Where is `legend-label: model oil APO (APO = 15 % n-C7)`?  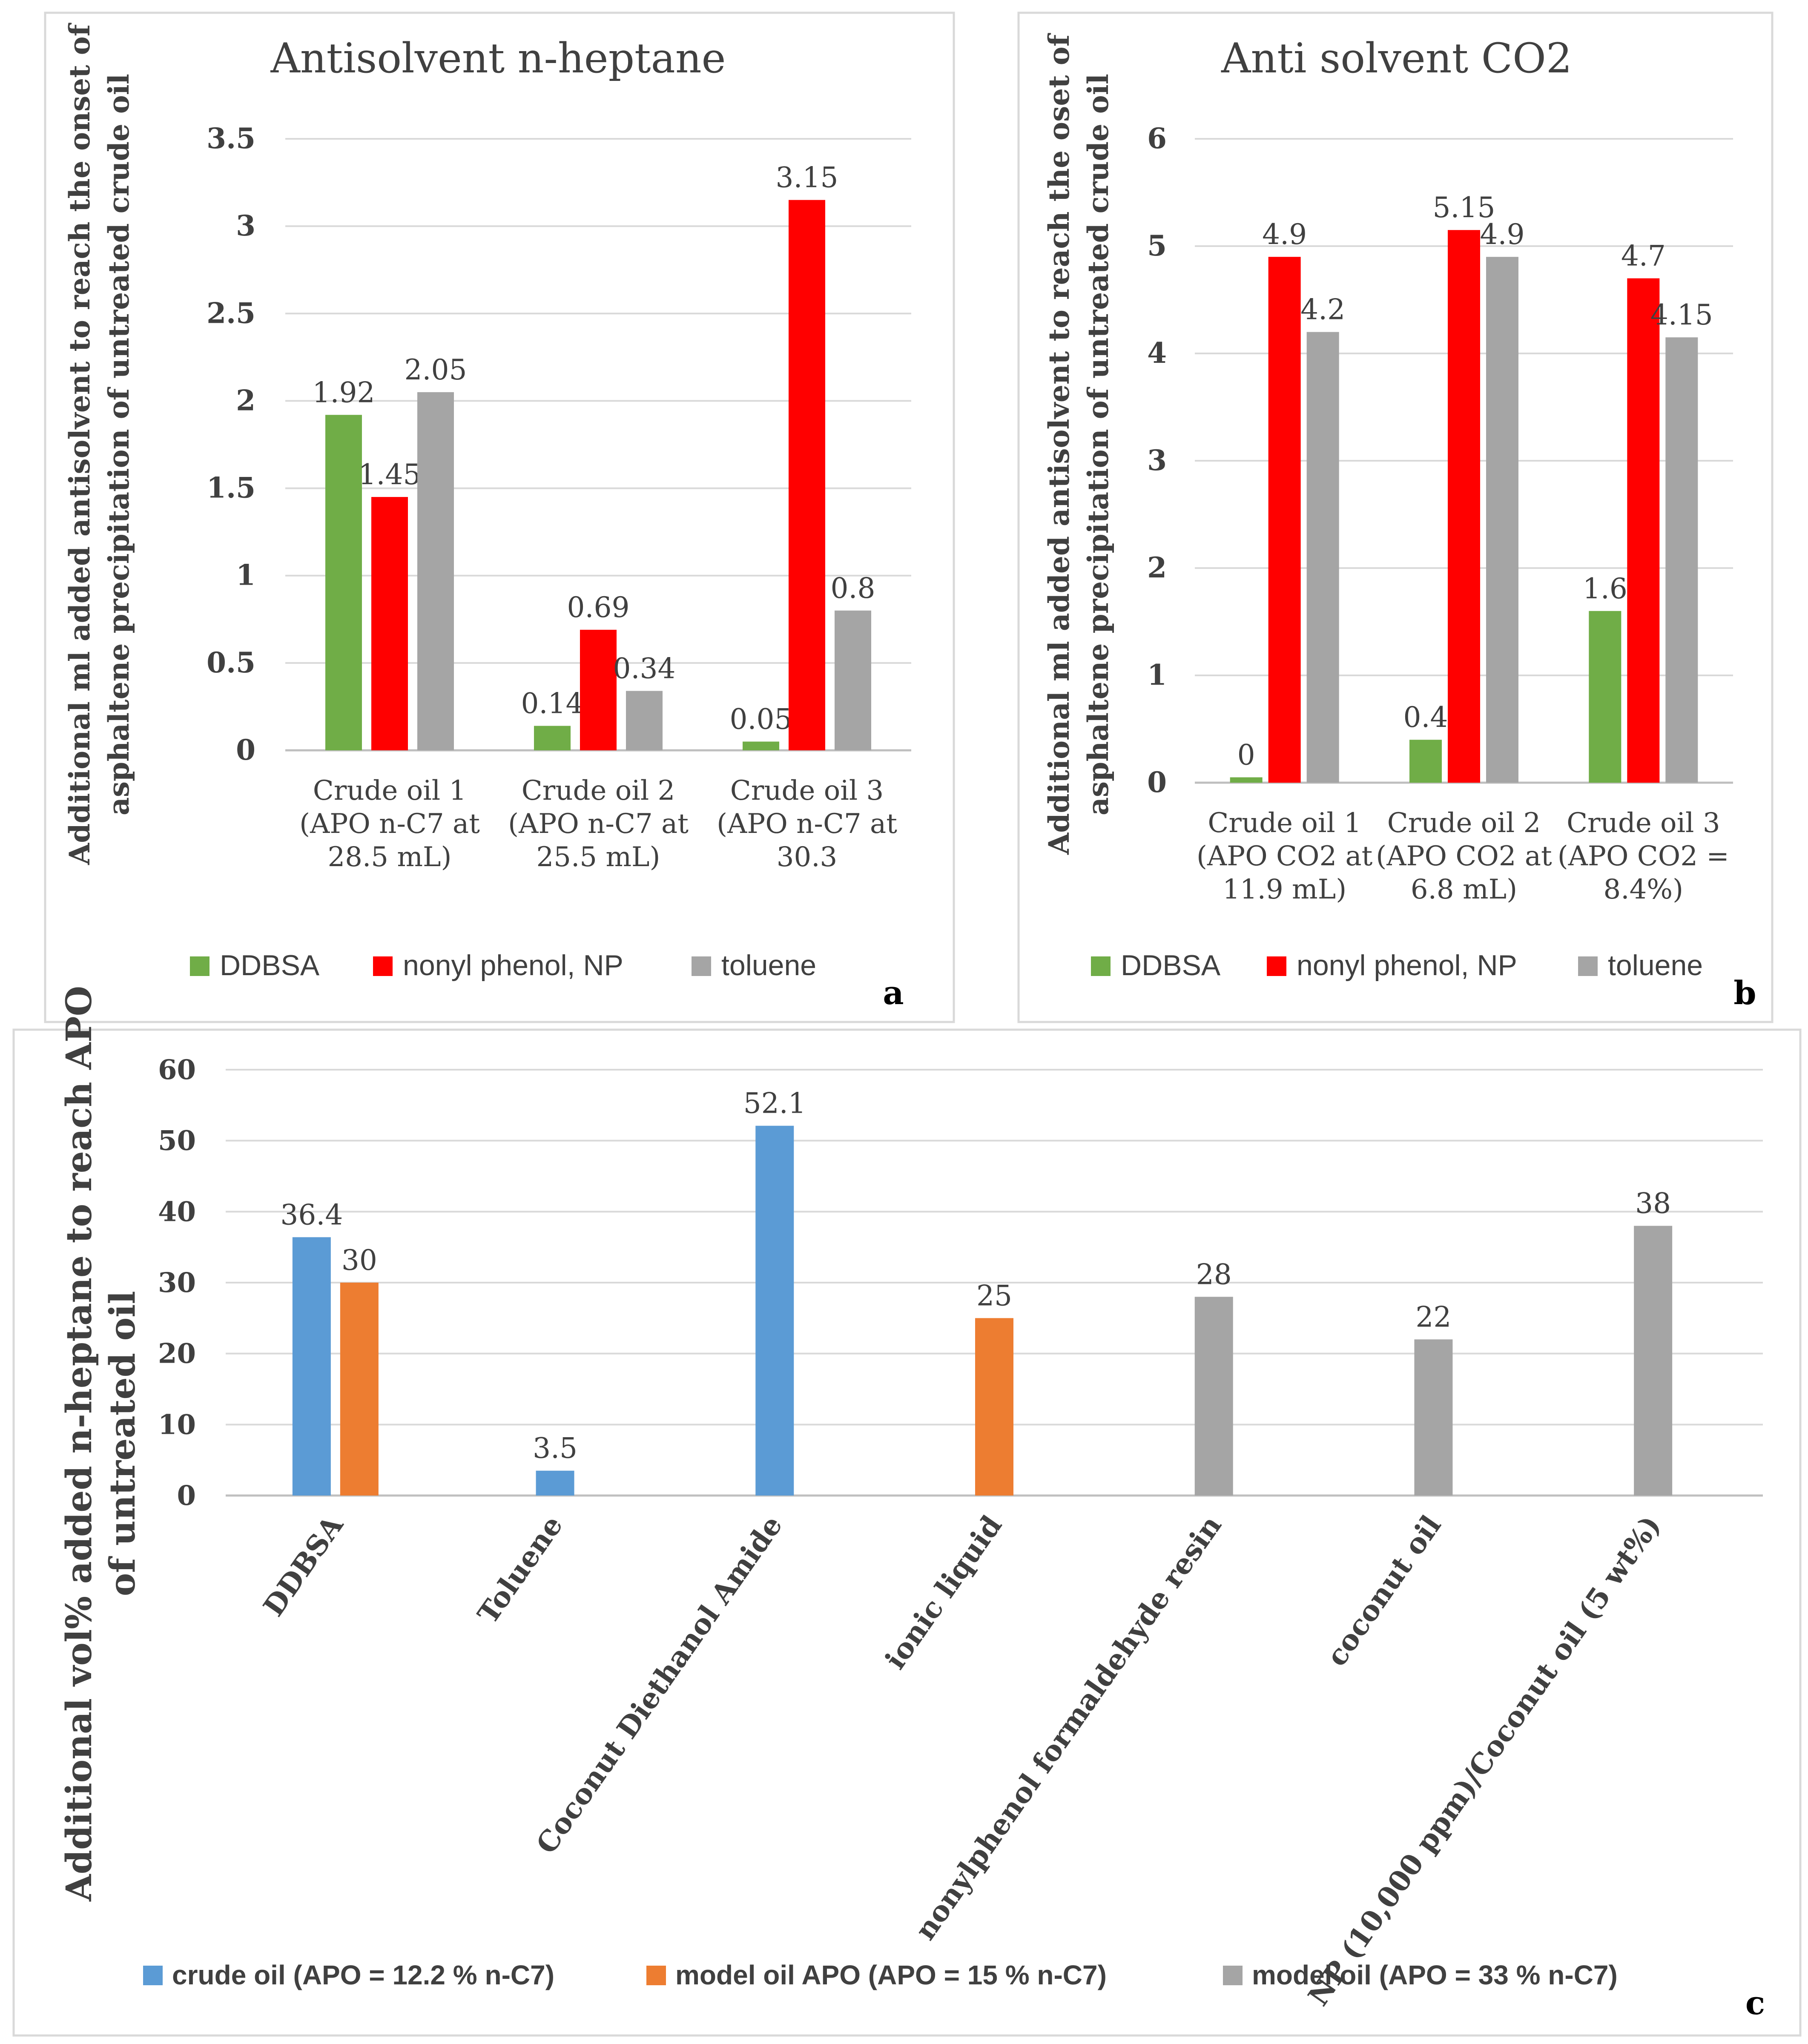
legend-label: model oil APO (APO = 15 % n-C7) is located at coordinates (891, 1975).